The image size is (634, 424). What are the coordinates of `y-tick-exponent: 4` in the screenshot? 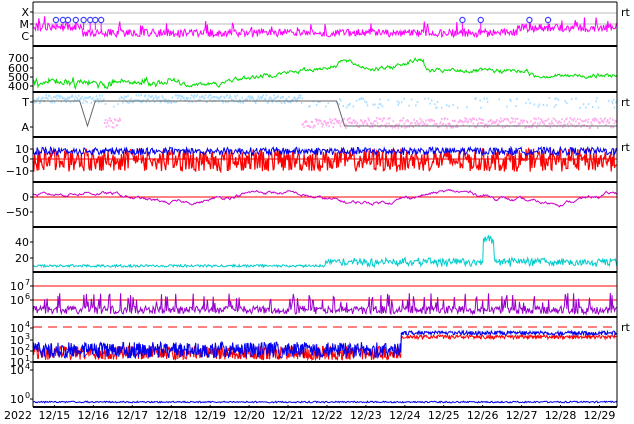 It's located at (27, 366).